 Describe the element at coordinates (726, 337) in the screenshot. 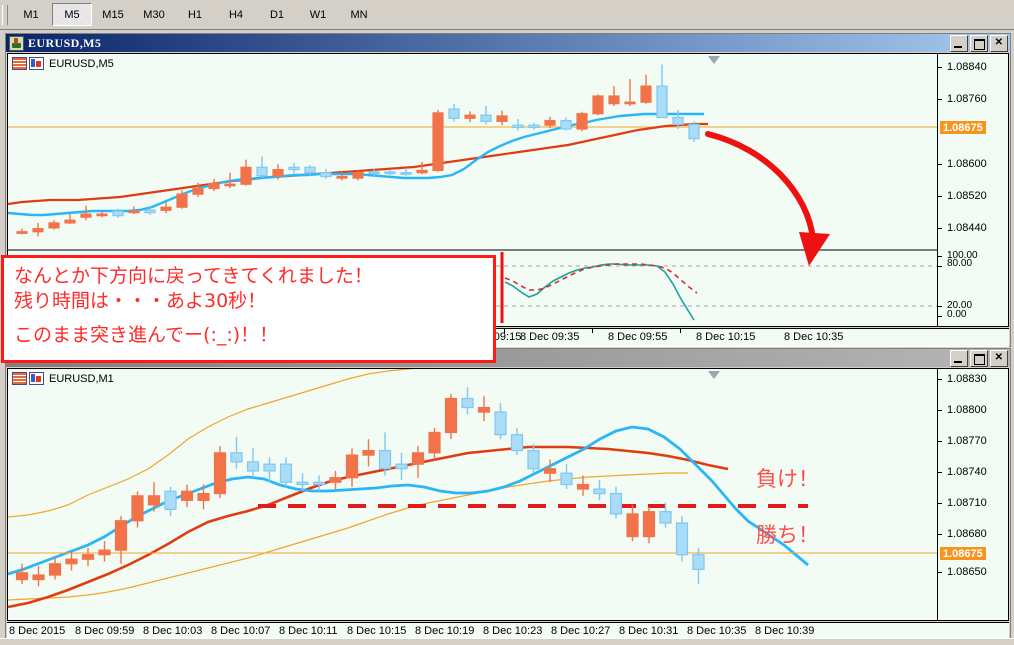

I see `time-tick-m5-3: 8 Dec 10:15` at that location.